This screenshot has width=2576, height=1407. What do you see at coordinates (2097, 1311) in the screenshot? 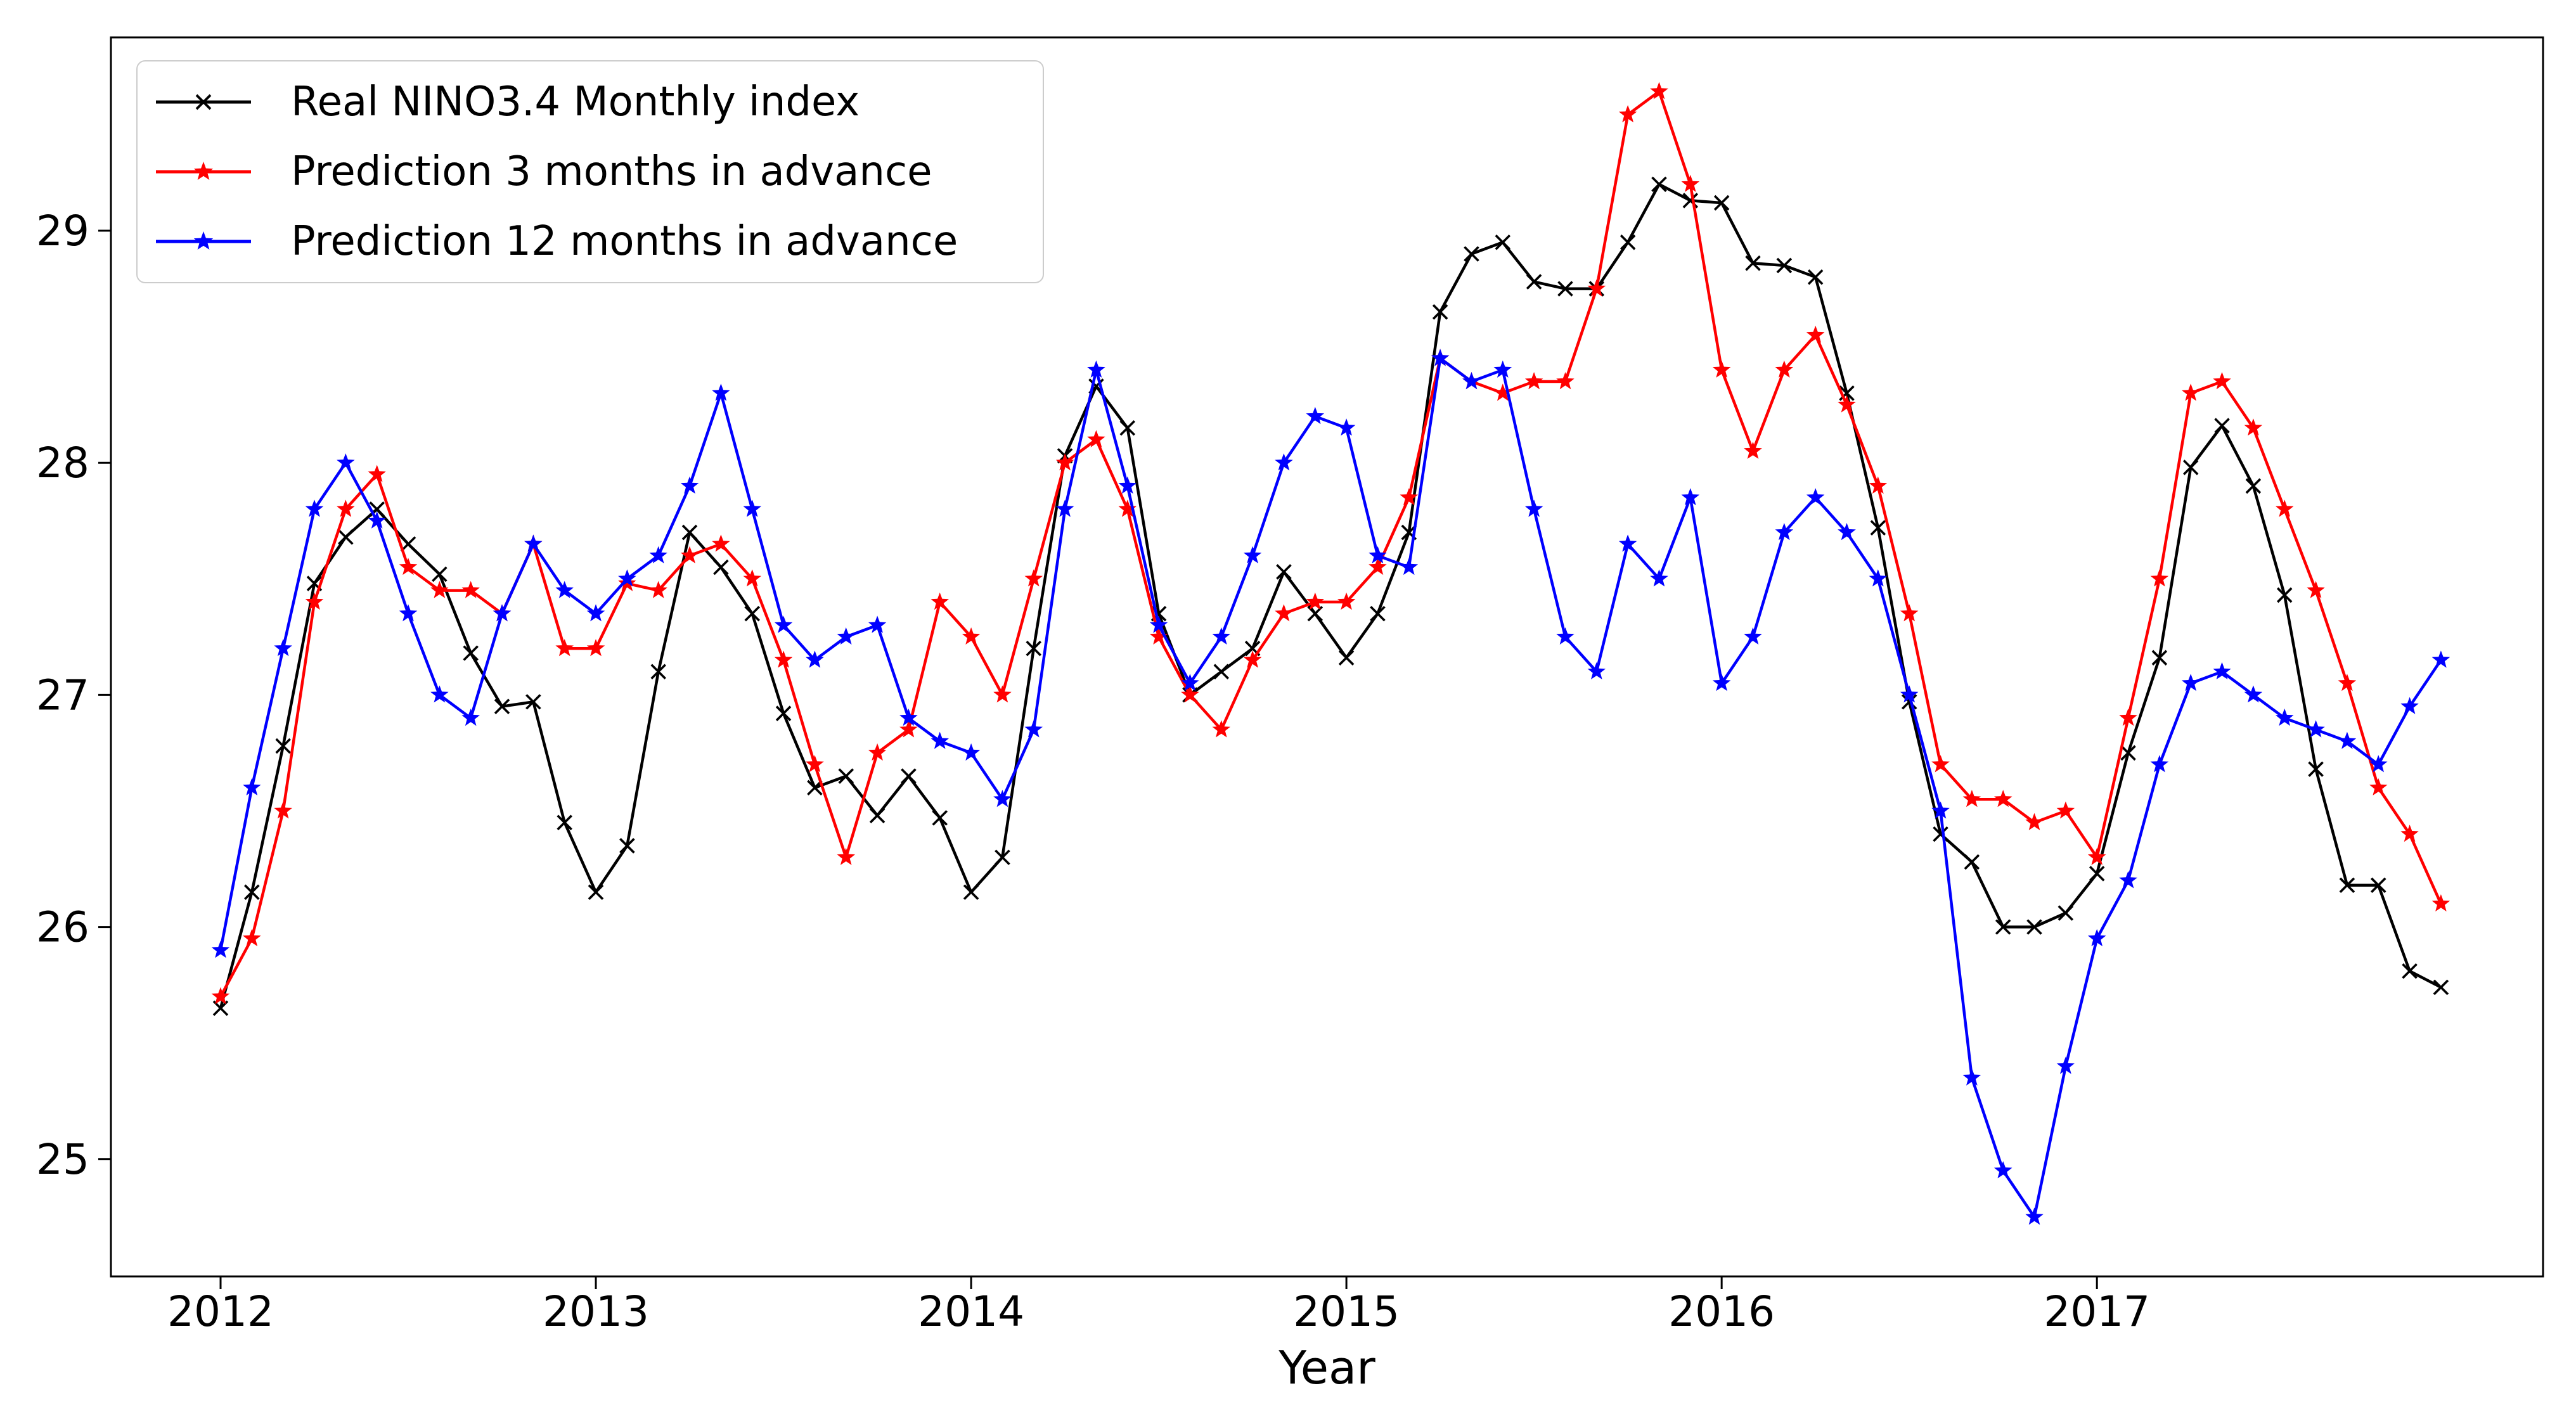
I see `x-tick-label: 2017` at bounding box center [2097, 1311].